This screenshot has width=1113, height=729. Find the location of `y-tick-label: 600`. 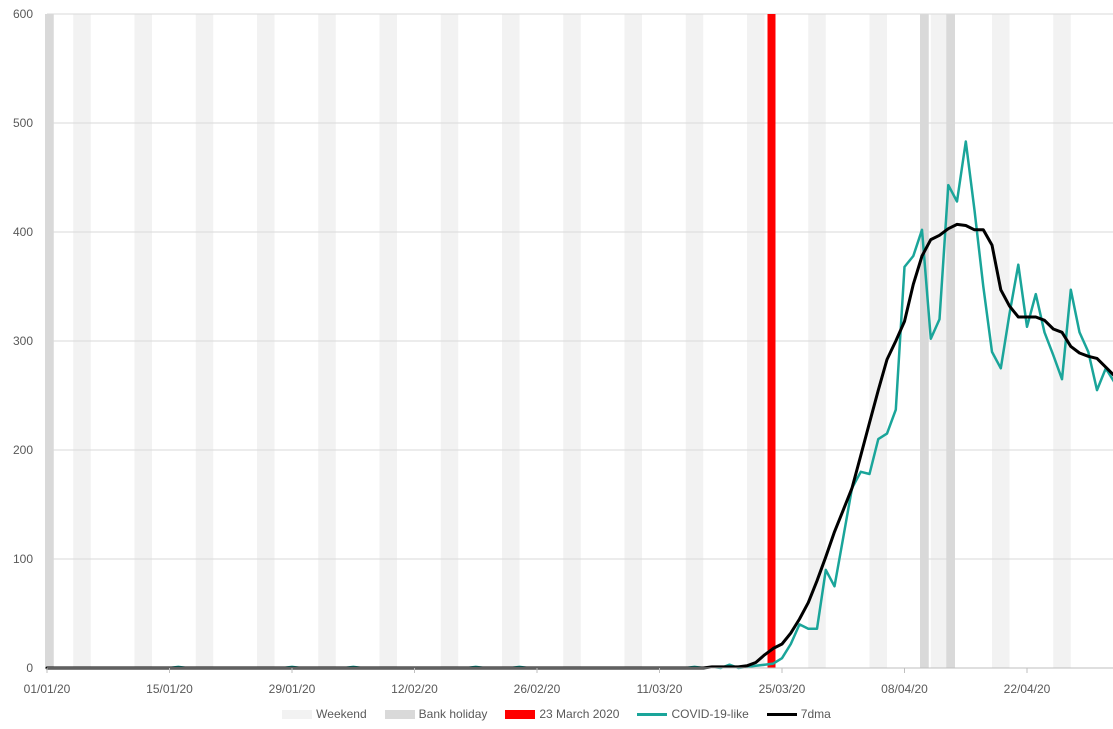

y-tick-label: 600 is located at coordinates (23, 14).